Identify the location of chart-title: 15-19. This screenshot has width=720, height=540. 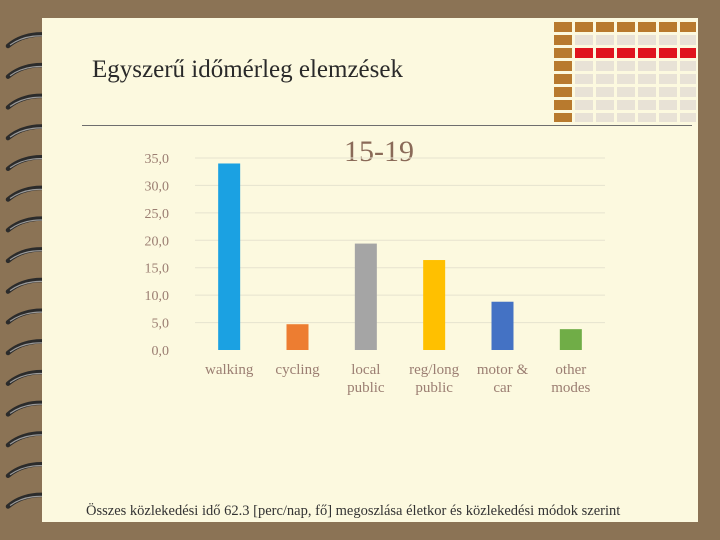
(379, 151).